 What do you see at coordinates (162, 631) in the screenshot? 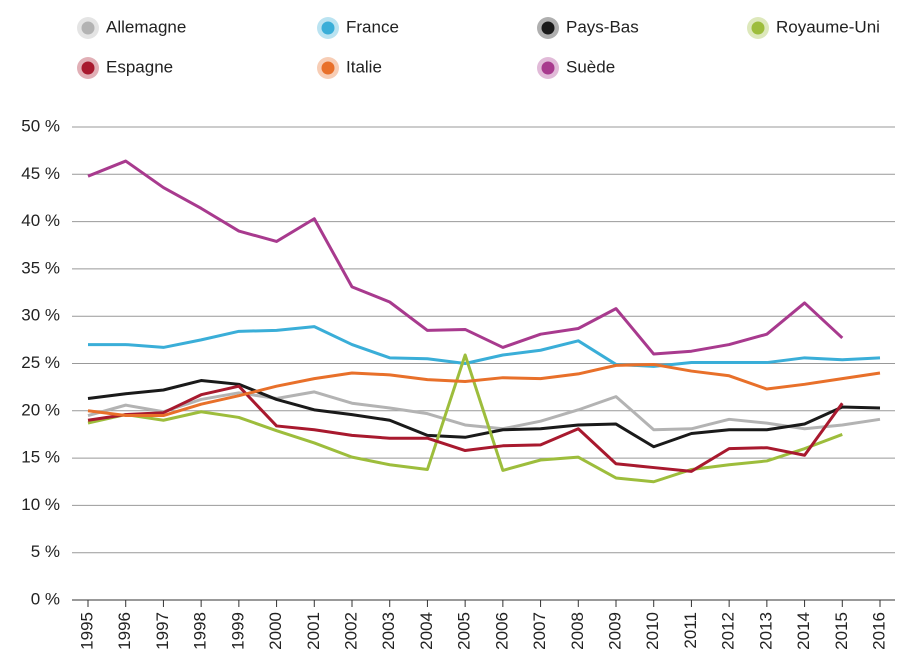
I see `x-tick-label: 1997` at bounding box center [162, 631].